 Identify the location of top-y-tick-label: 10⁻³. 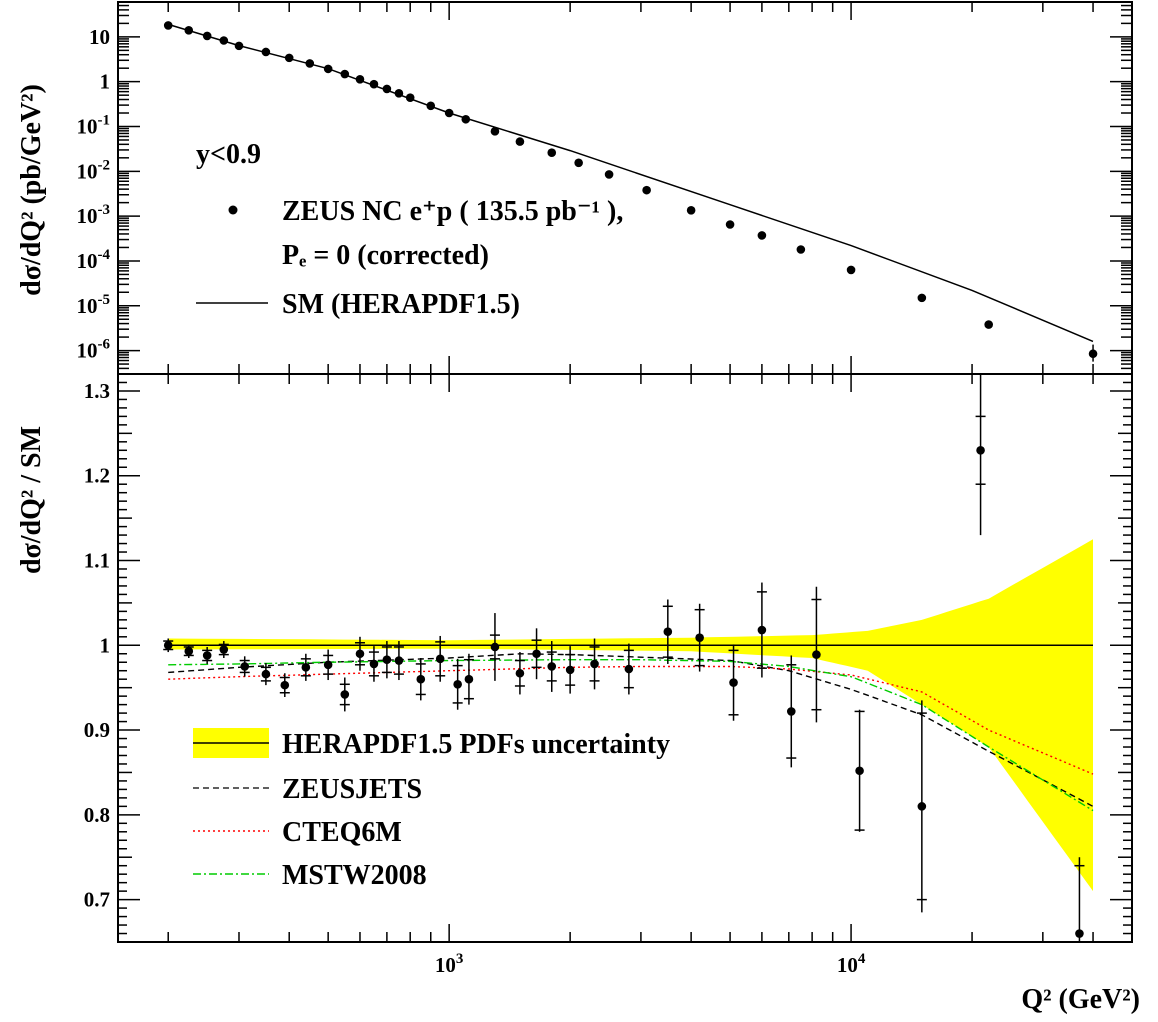
(94, 215).